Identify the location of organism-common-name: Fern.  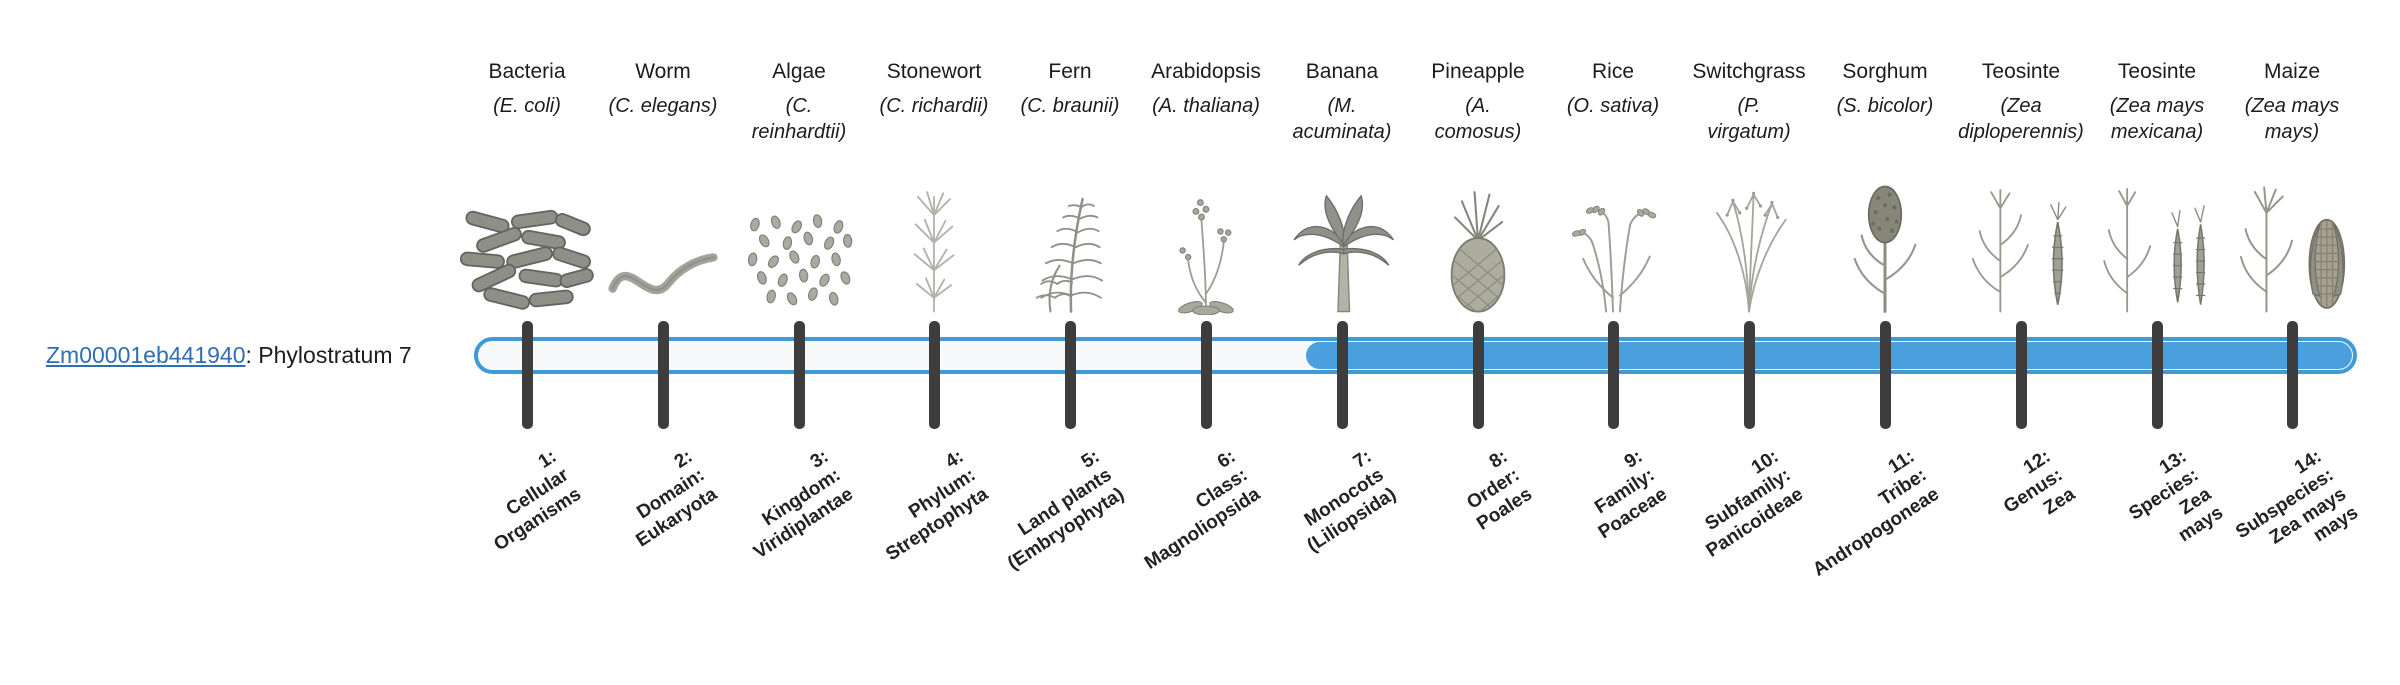
(1070, 71).